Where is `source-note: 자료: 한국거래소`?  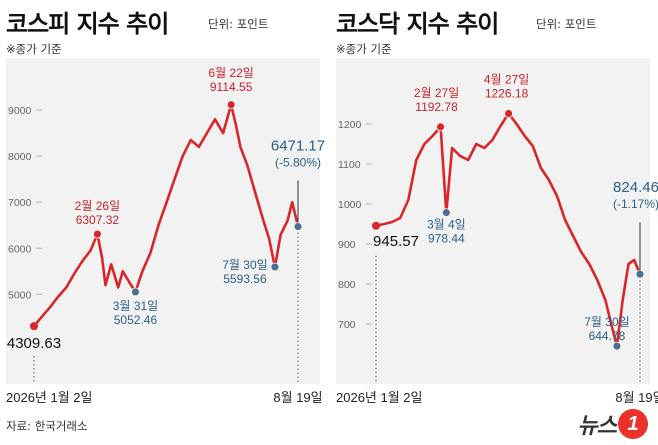
source-note: 자료: 한국거래소 is located at coordinates (47, 426).